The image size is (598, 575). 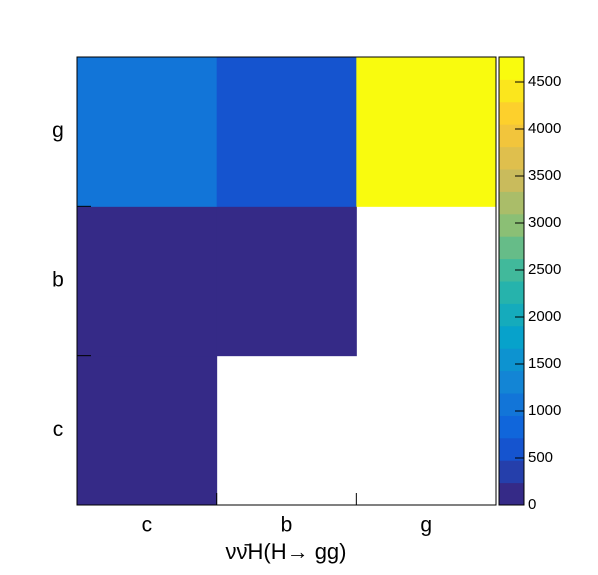 What do you see at coordinates (540, 457) in the screenshot?
I see `colorbar-tick-label: 500` at bounding box center [540, 457].